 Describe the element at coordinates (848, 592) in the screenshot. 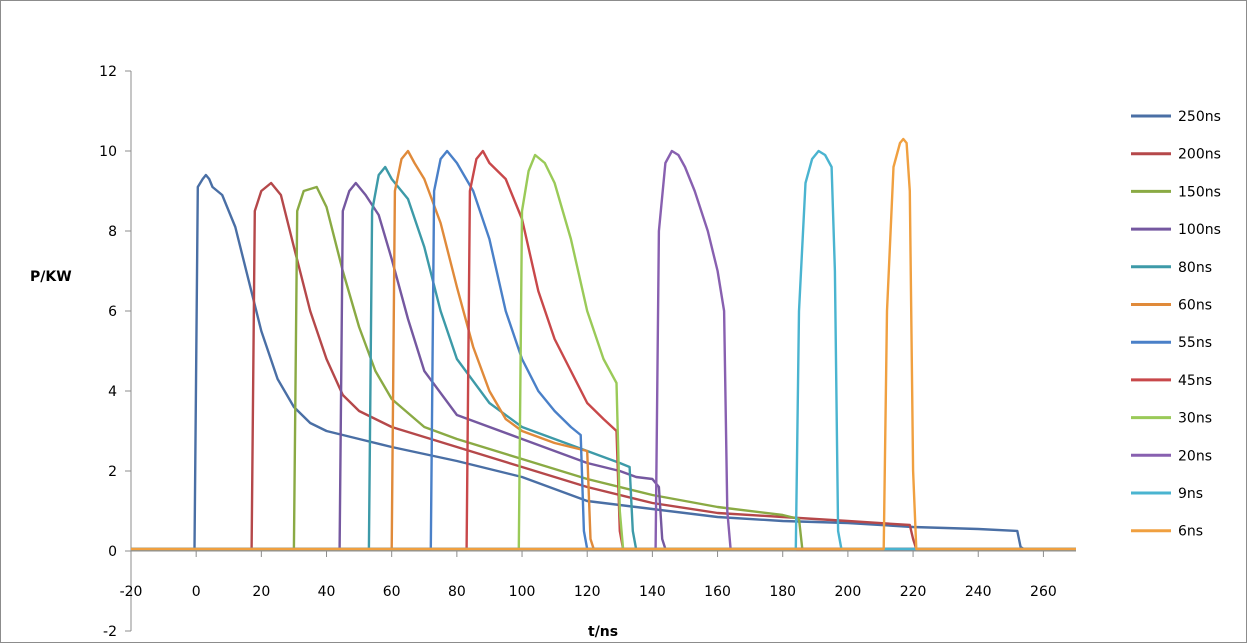

I see `x-tick-label: 200` at that location.